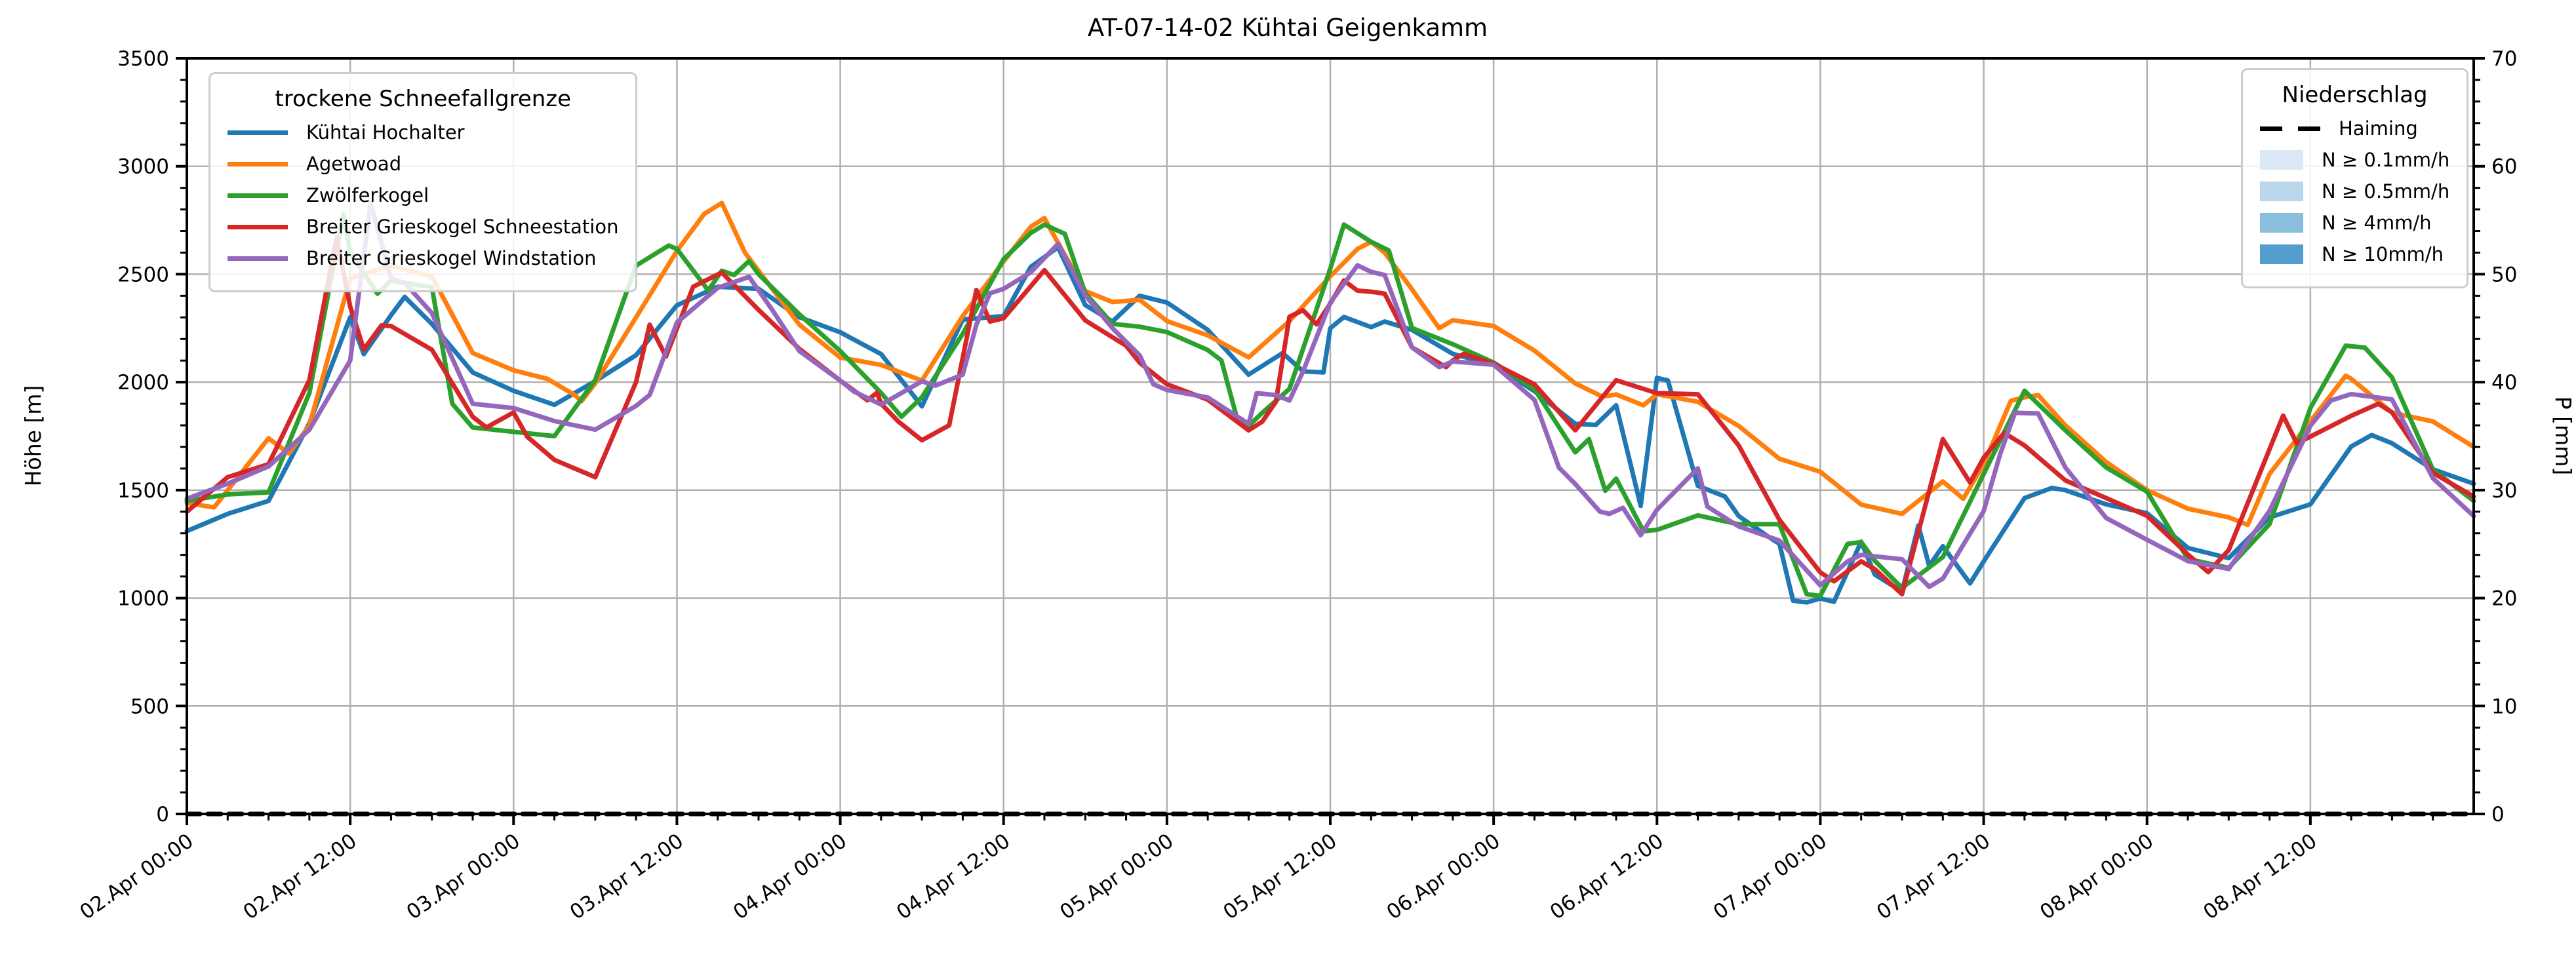 Image resolution: width=2576 pixels, height=966 pixels. I want to click on legend-label-zwoelferkogel: Zwölferkogel, so click(367, 195).